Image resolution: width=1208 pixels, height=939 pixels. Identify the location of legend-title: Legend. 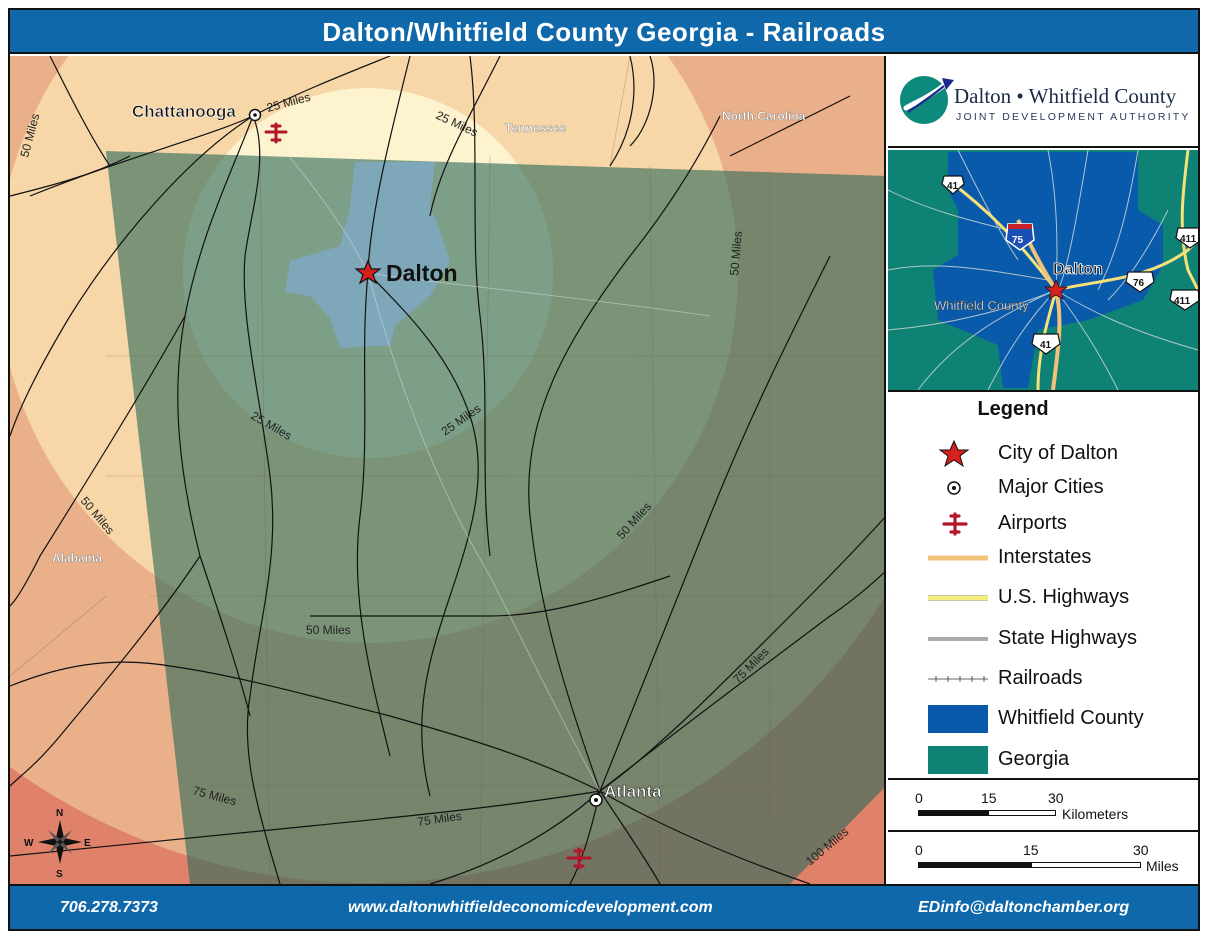
(1013, 409).